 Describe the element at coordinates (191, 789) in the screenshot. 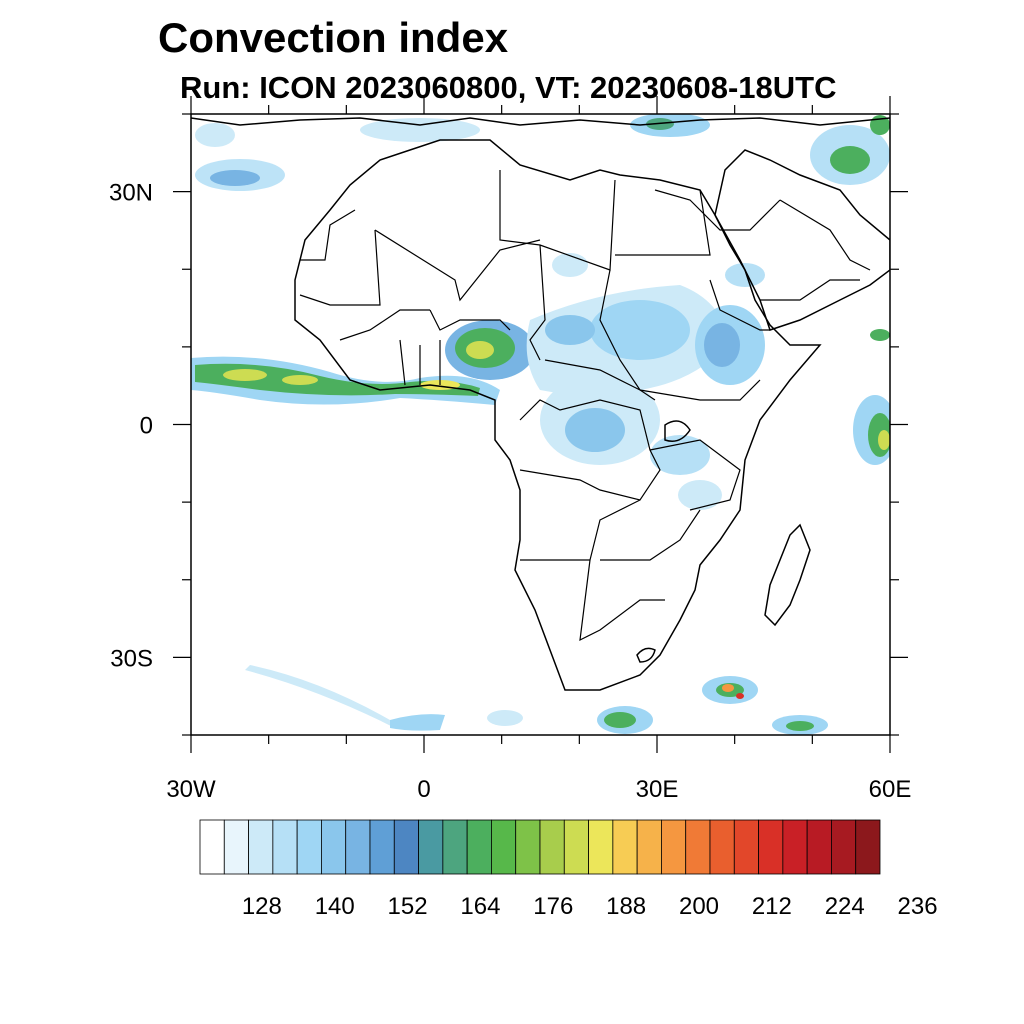

I see `lon-tick-label: 30W` at that location.